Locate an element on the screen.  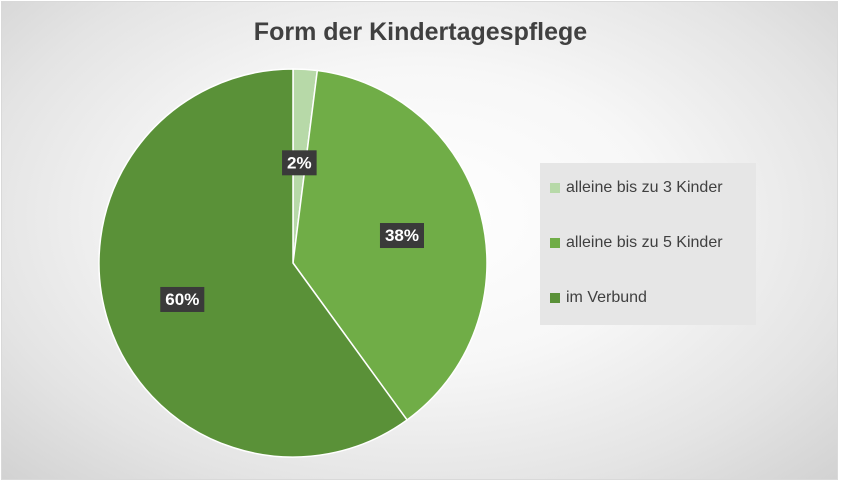
chart-title: Form der Kindertagespflege is located at coordinates (420, 32).